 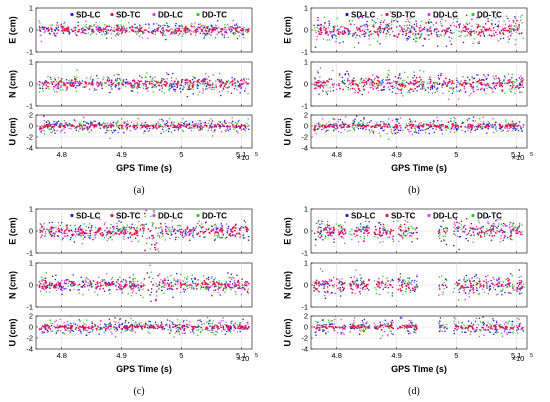 I want to click on panel-caption: (a), so click(x=138, y=190).